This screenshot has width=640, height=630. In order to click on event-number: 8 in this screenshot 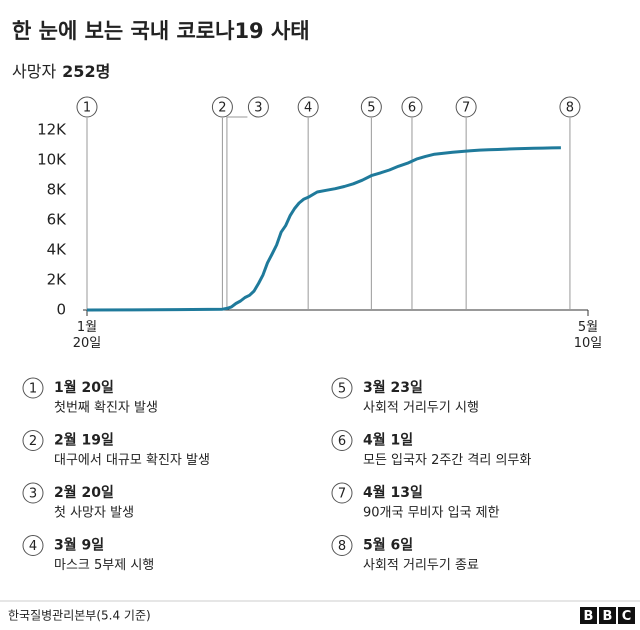, I will do `click(570, 108)`.